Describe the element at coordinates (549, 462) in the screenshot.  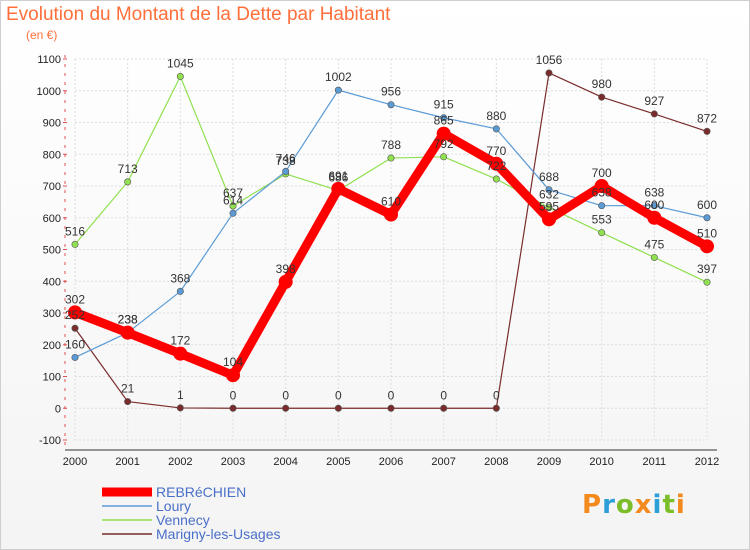
I see `x-tick-label: 2009` at that location.